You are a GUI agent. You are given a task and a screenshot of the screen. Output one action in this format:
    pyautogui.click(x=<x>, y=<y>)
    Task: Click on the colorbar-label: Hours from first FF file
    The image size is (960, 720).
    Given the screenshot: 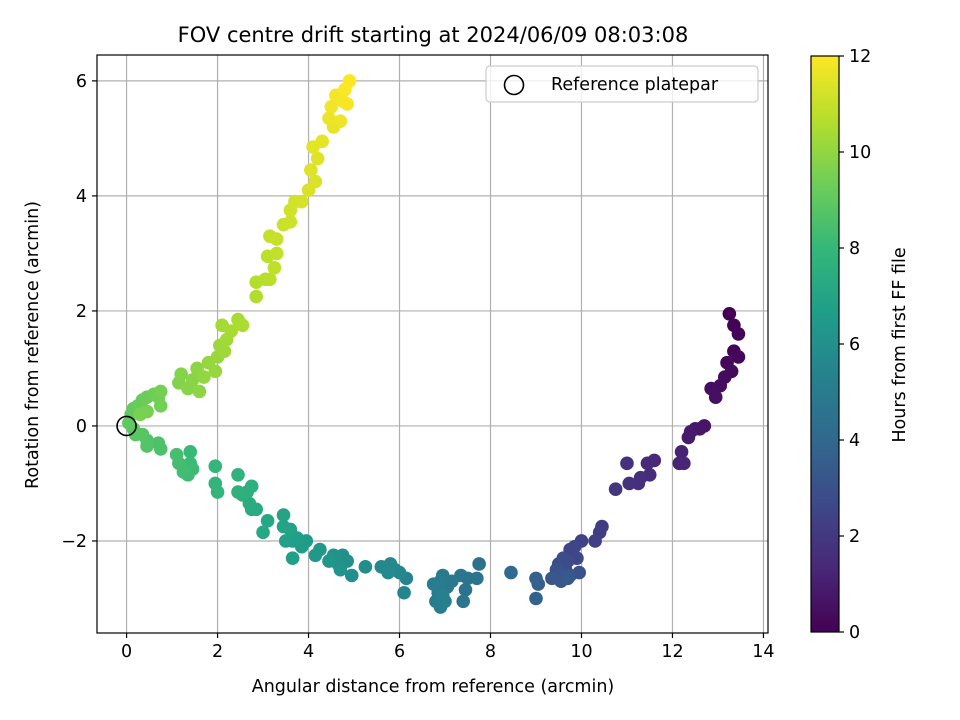 What is the action you would take?
    pyautogui.click(x=900, y=344)
    